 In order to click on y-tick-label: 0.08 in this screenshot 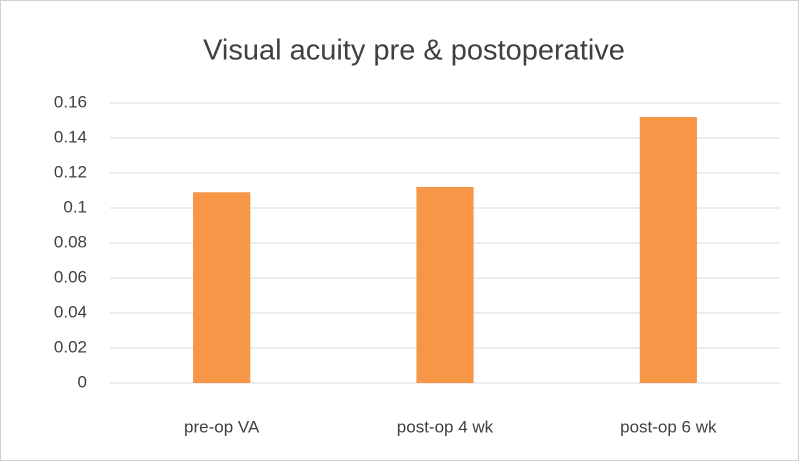, I will do `click(70, 241)`.